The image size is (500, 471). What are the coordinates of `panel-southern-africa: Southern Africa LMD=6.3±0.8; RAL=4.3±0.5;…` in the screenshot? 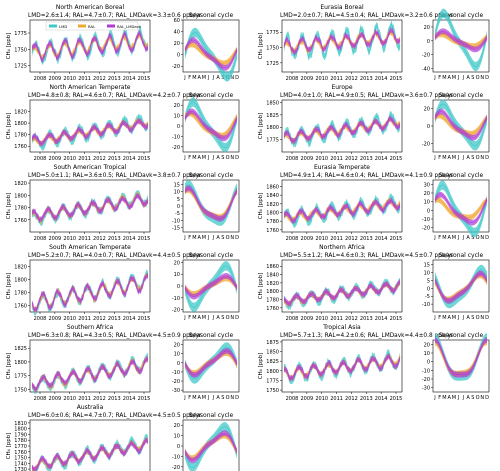 It's located at (123, 363).